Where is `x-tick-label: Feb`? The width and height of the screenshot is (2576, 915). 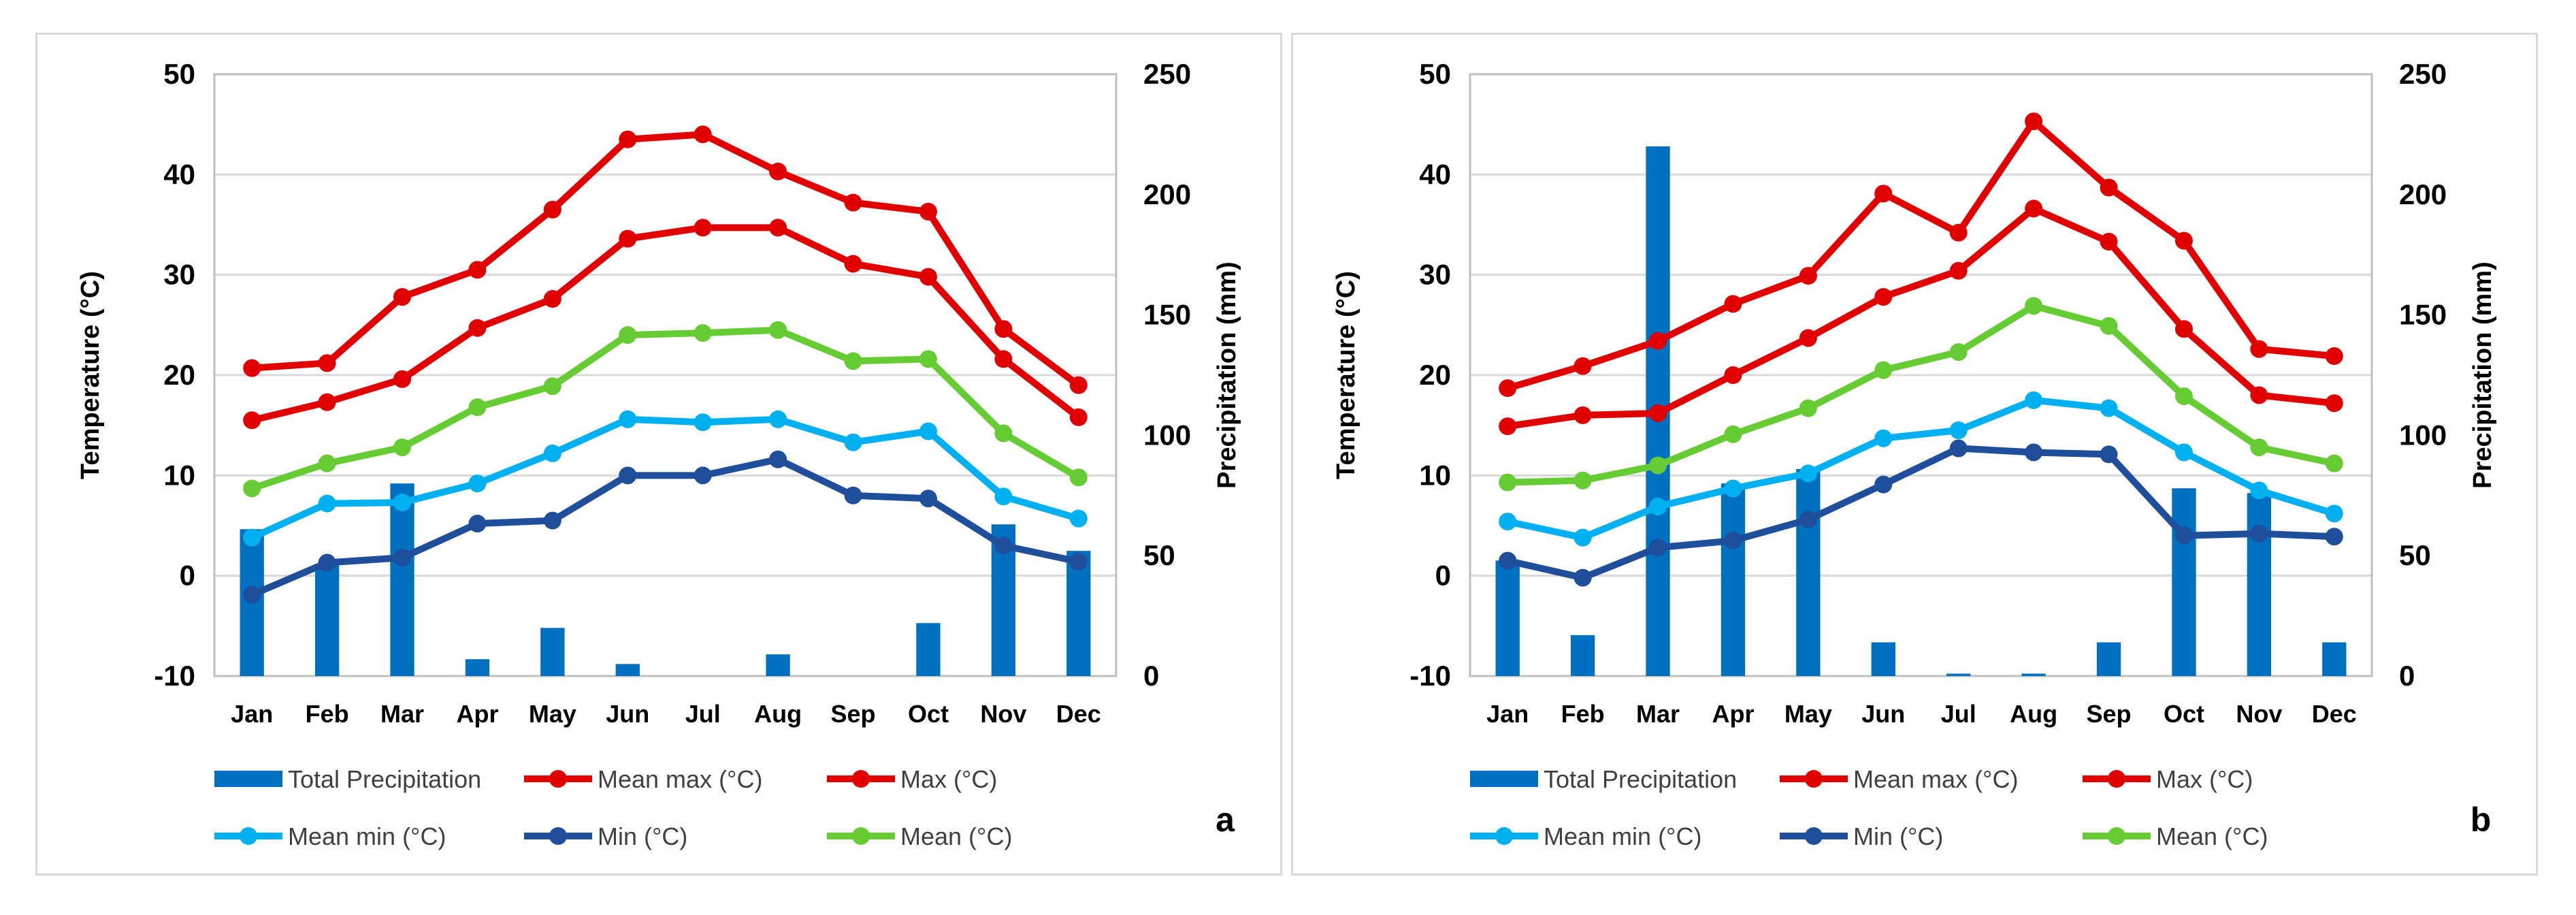
x-tick-label: Feb is located at coordinates (1583, 714).